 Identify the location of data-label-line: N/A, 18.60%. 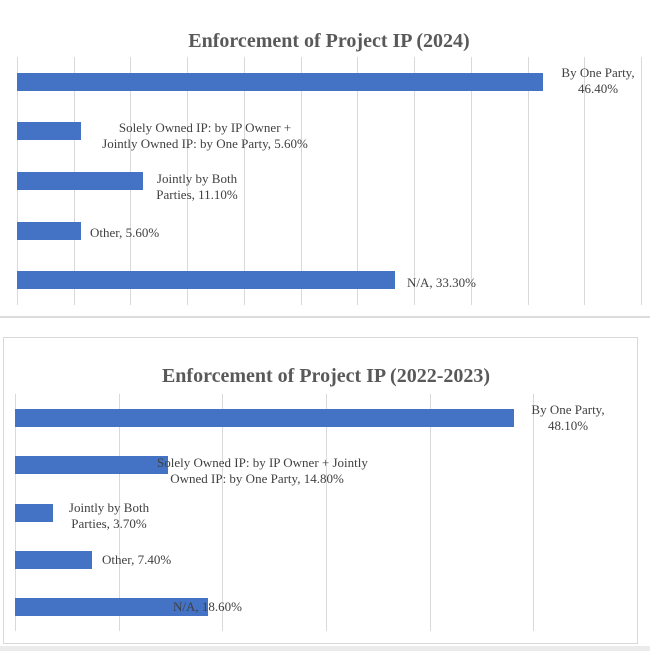
(207, 606).